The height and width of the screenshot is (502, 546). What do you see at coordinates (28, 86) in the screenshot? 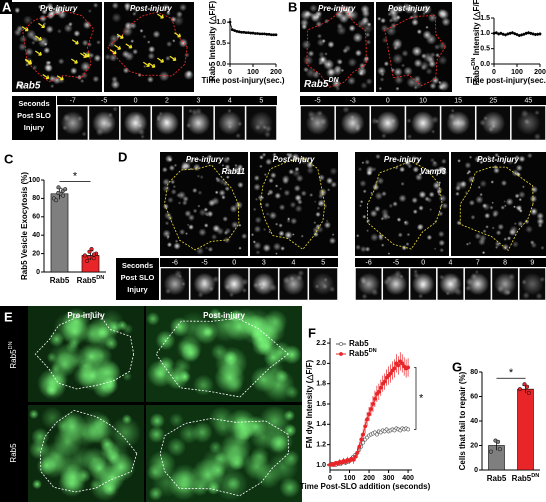
I see `marker-label: Rab5` at bounding box center [28, 86].